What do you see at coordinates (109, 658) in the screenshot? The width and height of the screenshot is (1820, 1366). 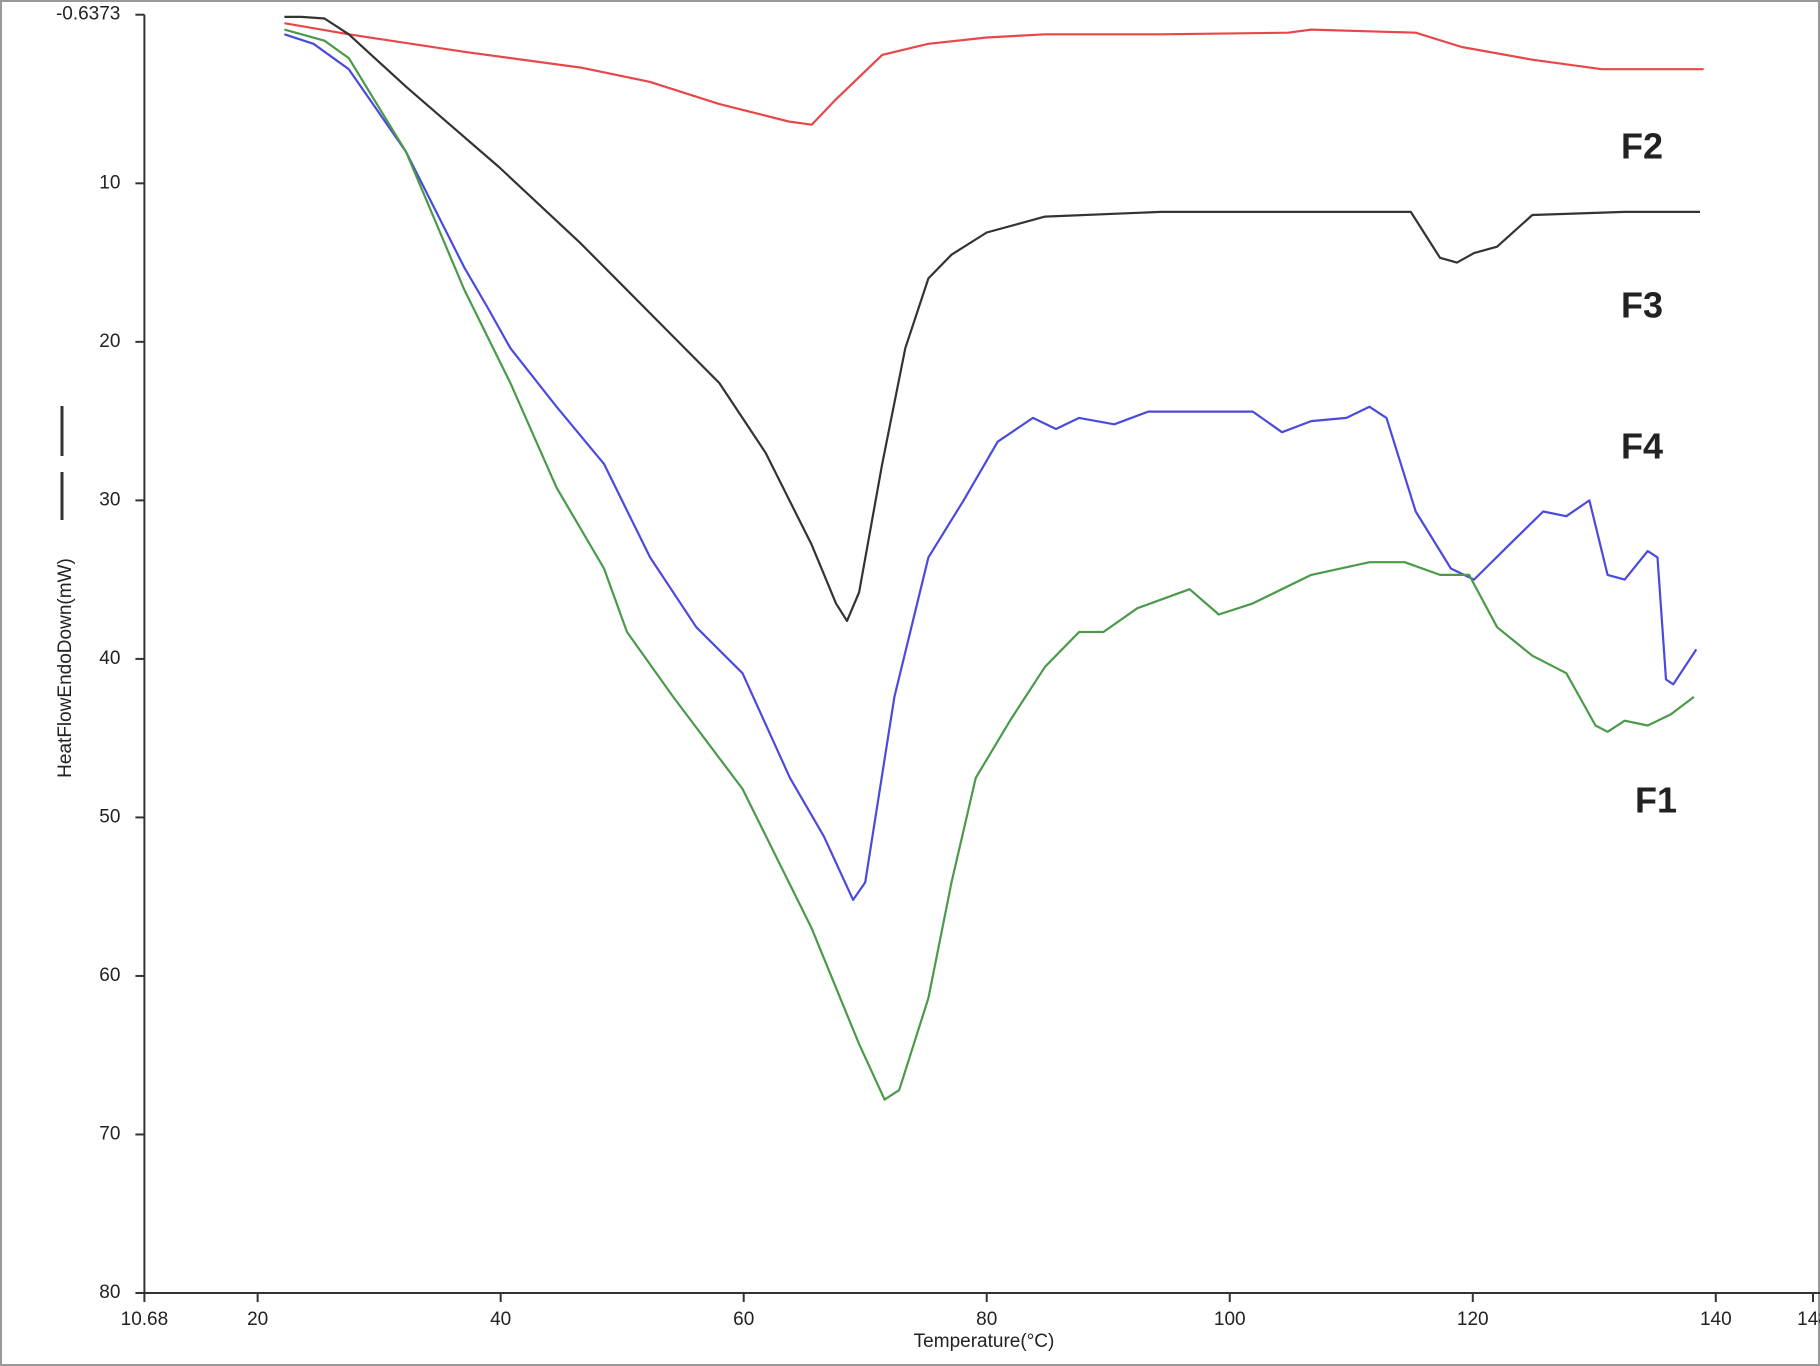 I see `y-tick-label: 40` at bounding box center [109, 658].